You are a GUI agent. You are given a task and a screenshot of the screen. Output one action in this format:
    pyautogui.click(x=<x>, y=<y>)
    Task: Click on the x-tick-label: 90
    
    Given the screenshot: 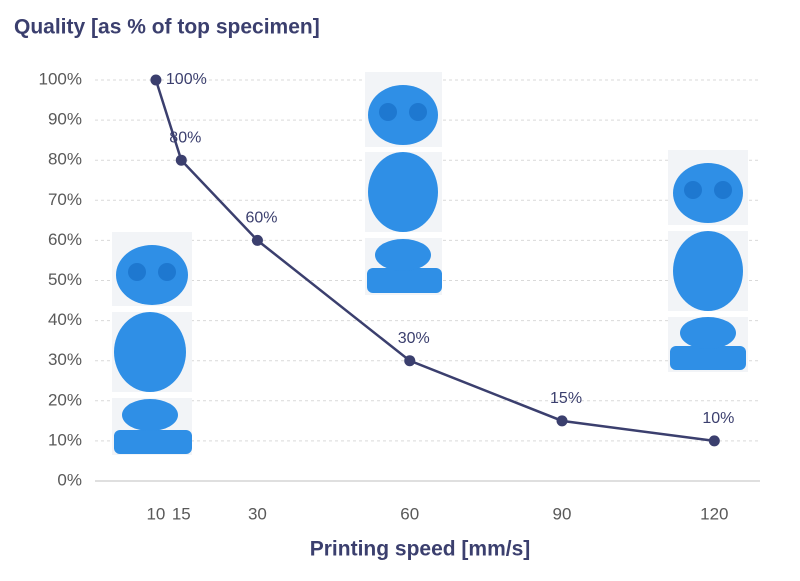 What is the action you would take?
    pyautogui.click(x=562, y=513)
    